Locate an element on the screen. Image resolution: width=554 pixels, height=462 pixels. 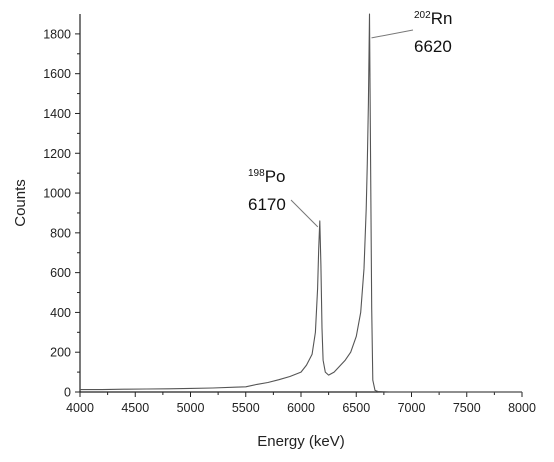
y-tick-label-1200: 1200 is located at coordinates (57, 154).